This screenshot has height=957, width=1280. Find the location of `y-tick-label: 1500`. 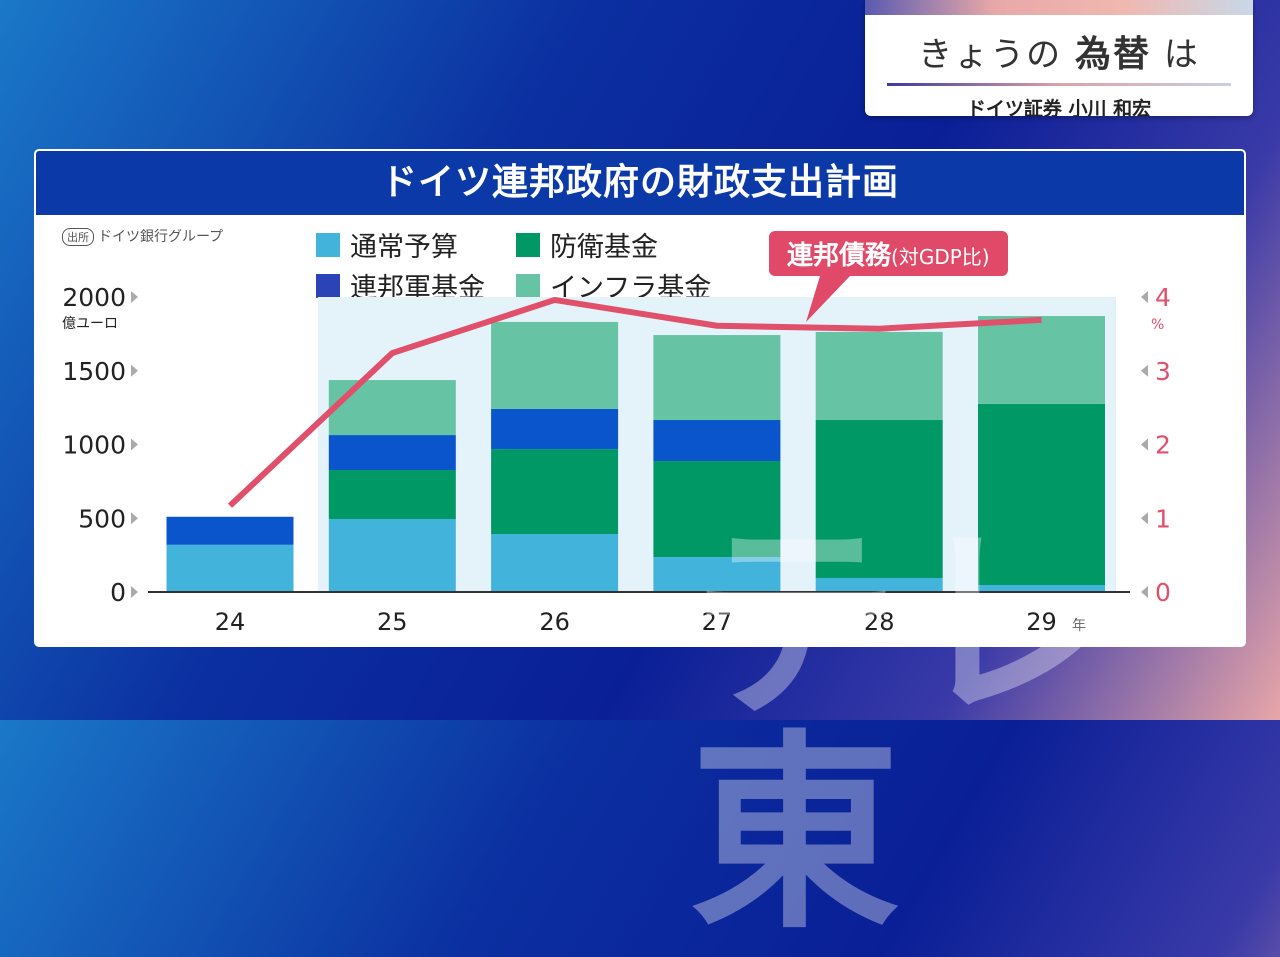

y-tick-label: 1500 is located at coordinates (94, 371).